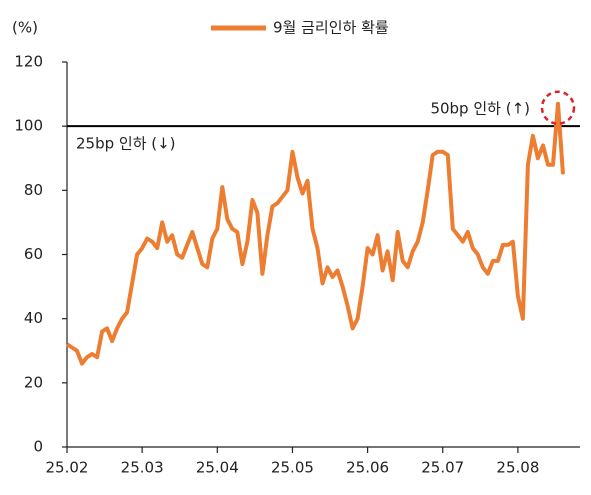 Image resolution: width=591 pixels, height=495 pixels. I want to click on x-tick-label: 25.02, so click(67, 468).